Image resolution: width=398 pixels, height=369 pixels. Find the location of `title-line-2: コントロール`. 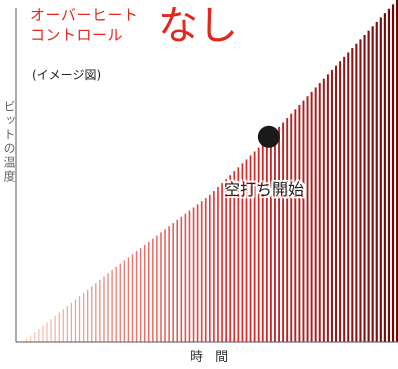

title-line-2: コントロール is located at coordinates (77, 35).